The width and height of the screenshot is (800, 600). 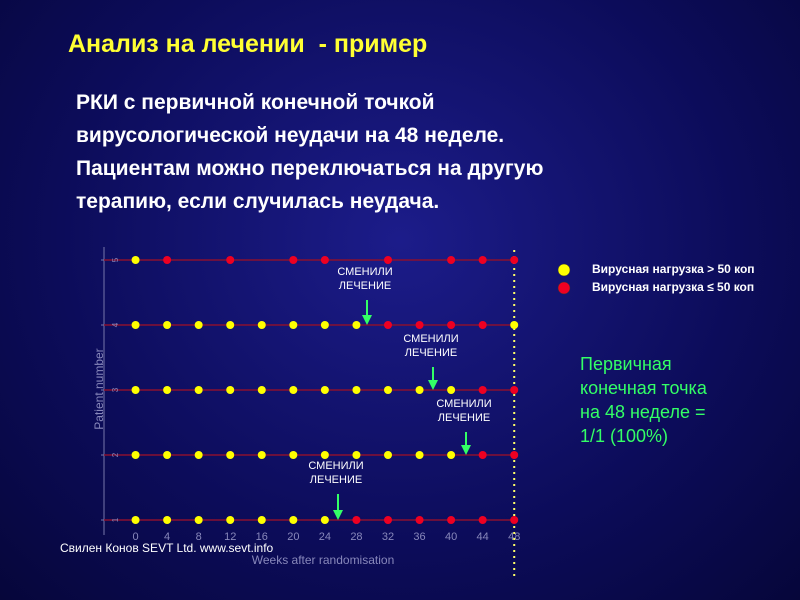 I want to click on x-tick-label: 32, so click(x=388, y=537).